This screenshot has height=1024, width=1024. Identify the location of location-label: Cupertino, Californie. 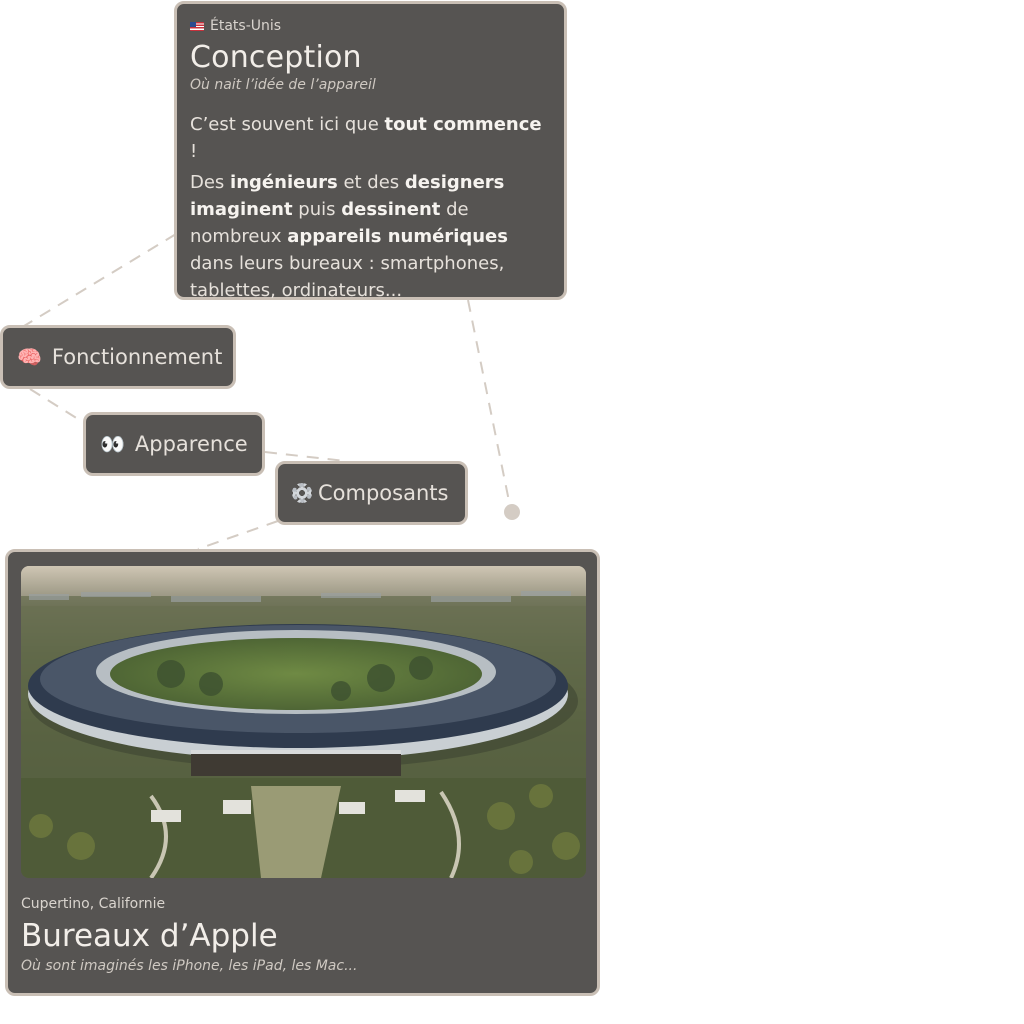
(93, 904).